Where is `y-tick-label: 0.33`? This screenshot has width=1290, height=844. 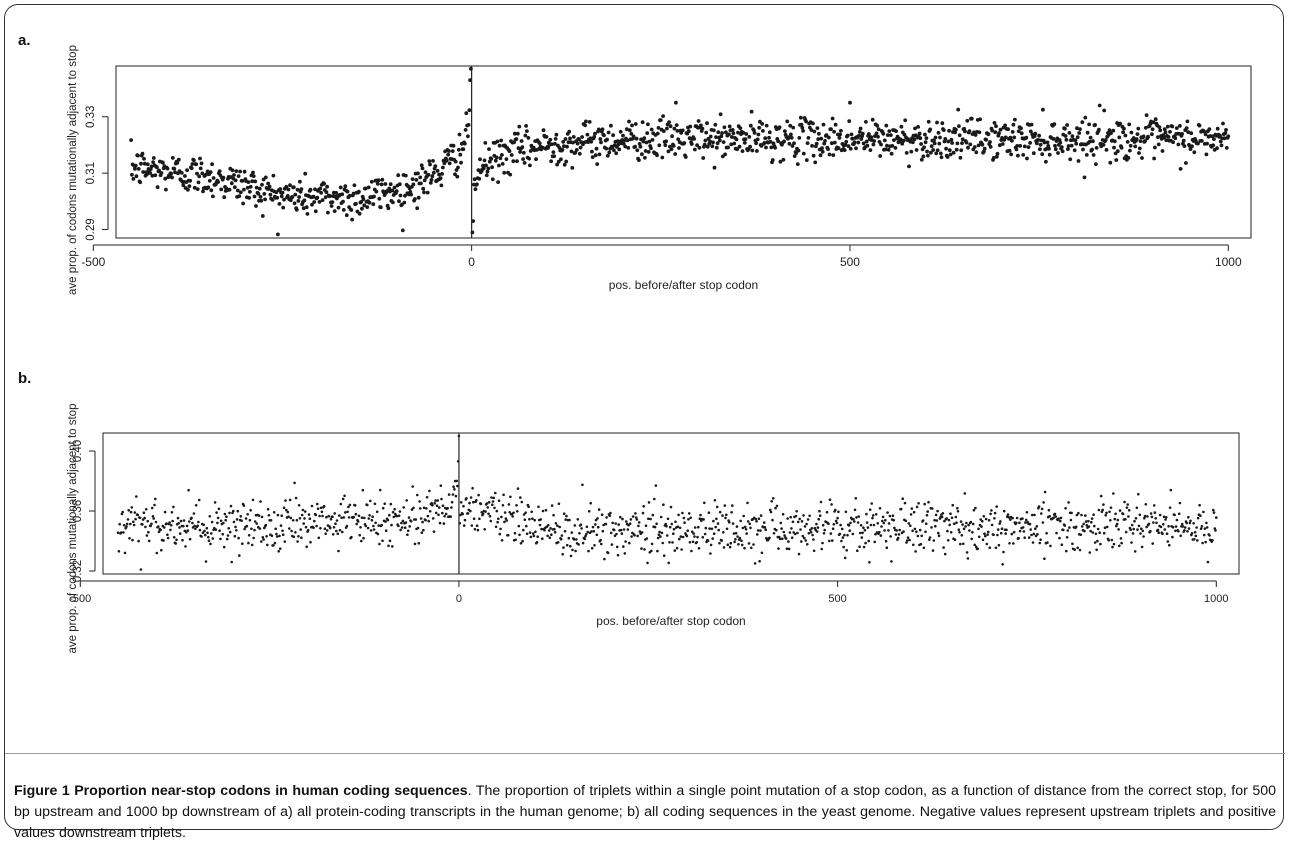 y-tick-label: 0.33 is located at coordinates (91, 117).